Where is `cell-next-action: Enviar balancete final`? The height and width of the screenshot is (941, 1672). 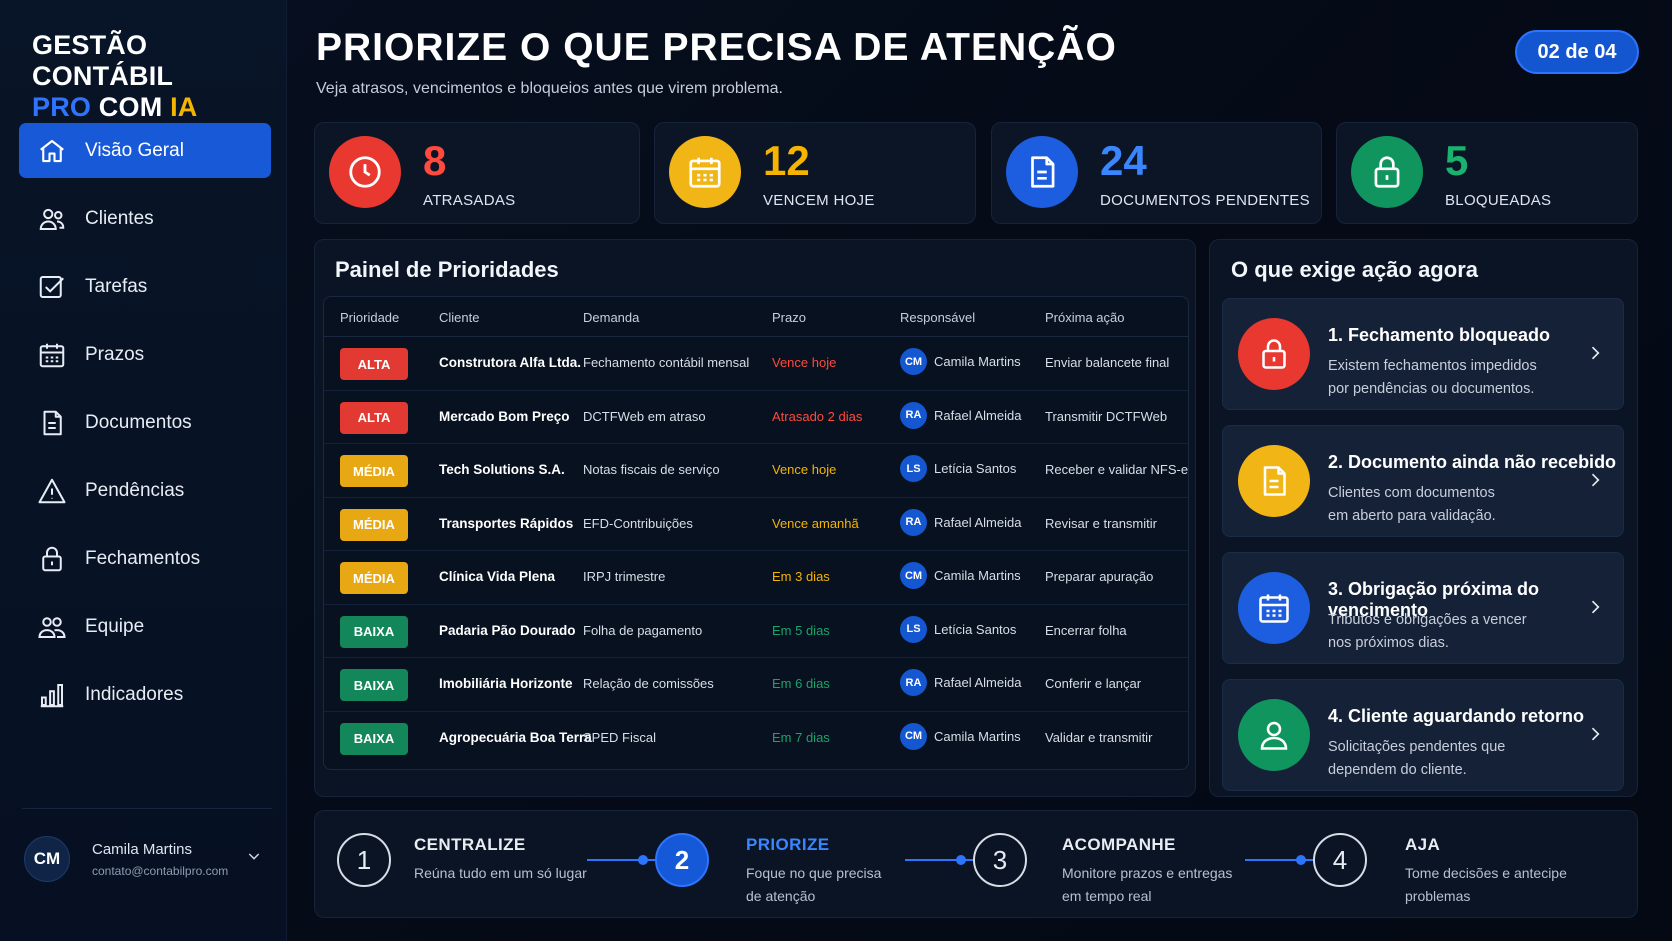
cell-next-action: Enviar balancete final is located at coordinates (1107, 362).